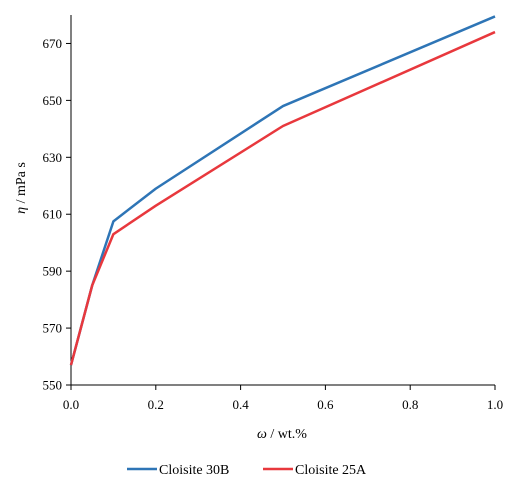 The height and width of the screenshot is (477, 507). I want to click on x-tick-label: 0.4, so click(240, 404).